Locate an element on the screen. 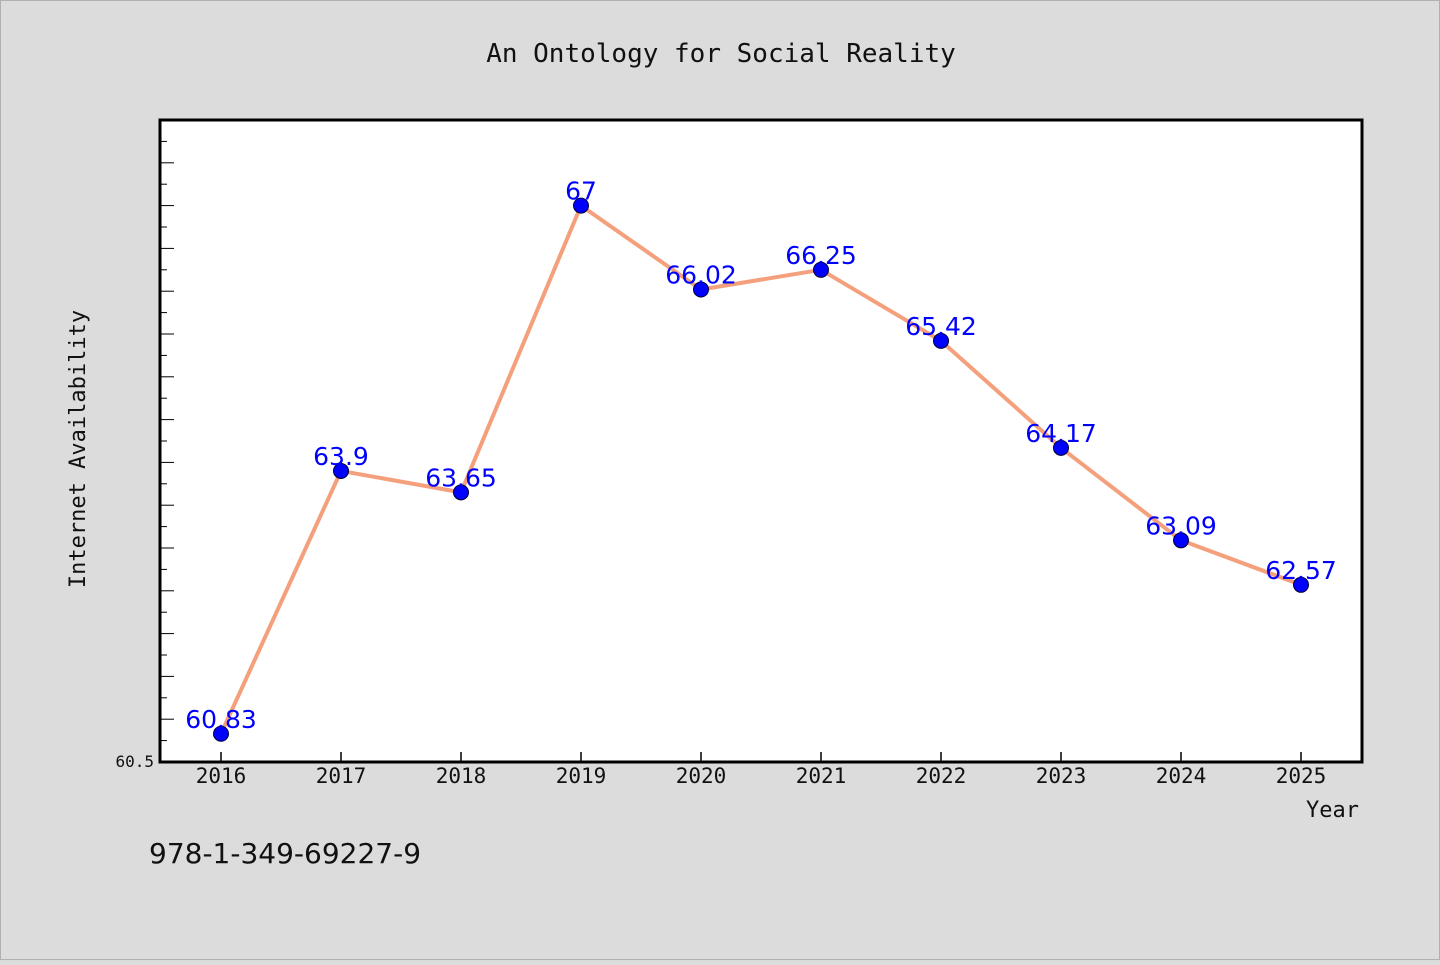 This screenshot has width=1440, height=965. x-tick-label: 2020 is located at coordinates (701, 776).